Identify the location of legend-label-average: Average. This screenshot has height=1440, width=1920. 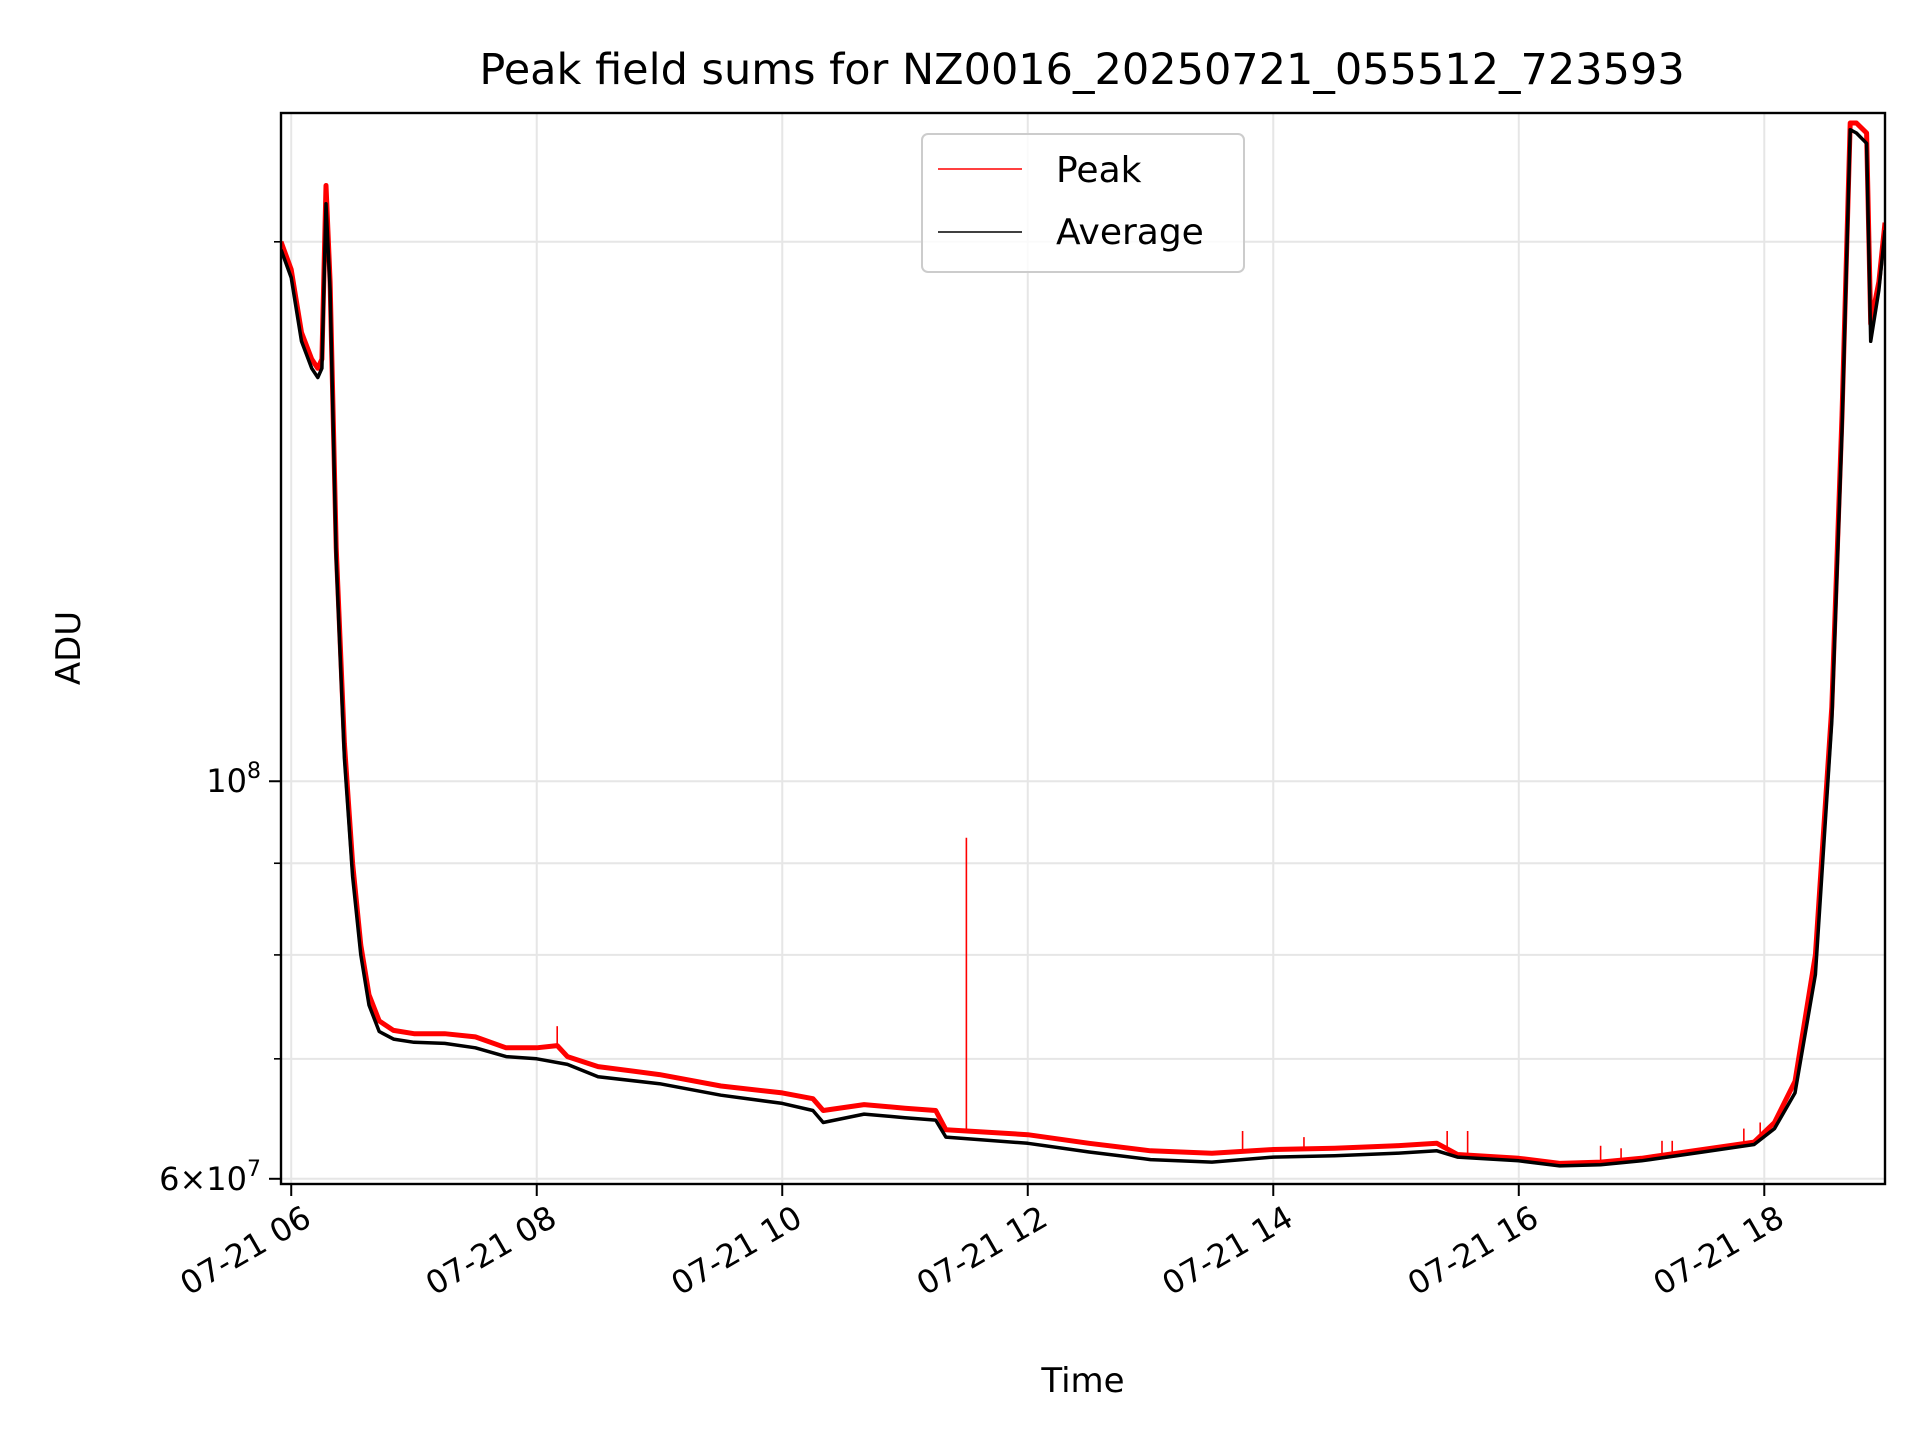
(1130, 232).